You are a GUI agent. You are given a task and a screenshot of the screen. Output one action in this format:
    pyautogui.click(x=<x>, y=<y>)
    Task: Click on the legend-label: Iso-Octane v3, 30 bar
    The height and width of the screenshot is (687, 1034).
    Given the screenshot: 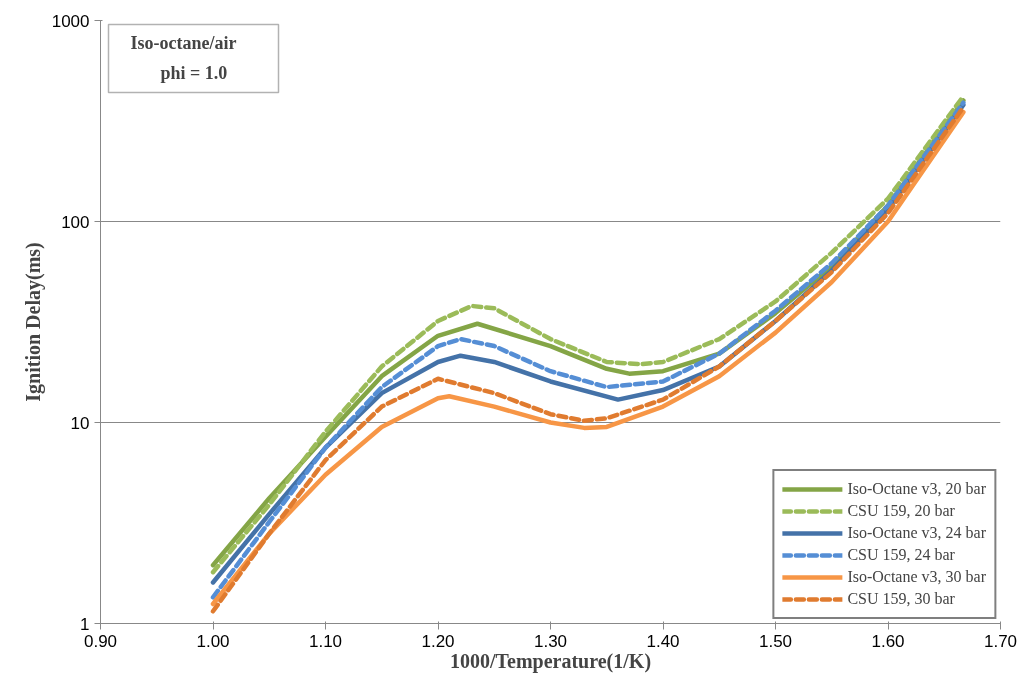 What is the action you would take?
    pyautogui.click(x=916, y=577)
    